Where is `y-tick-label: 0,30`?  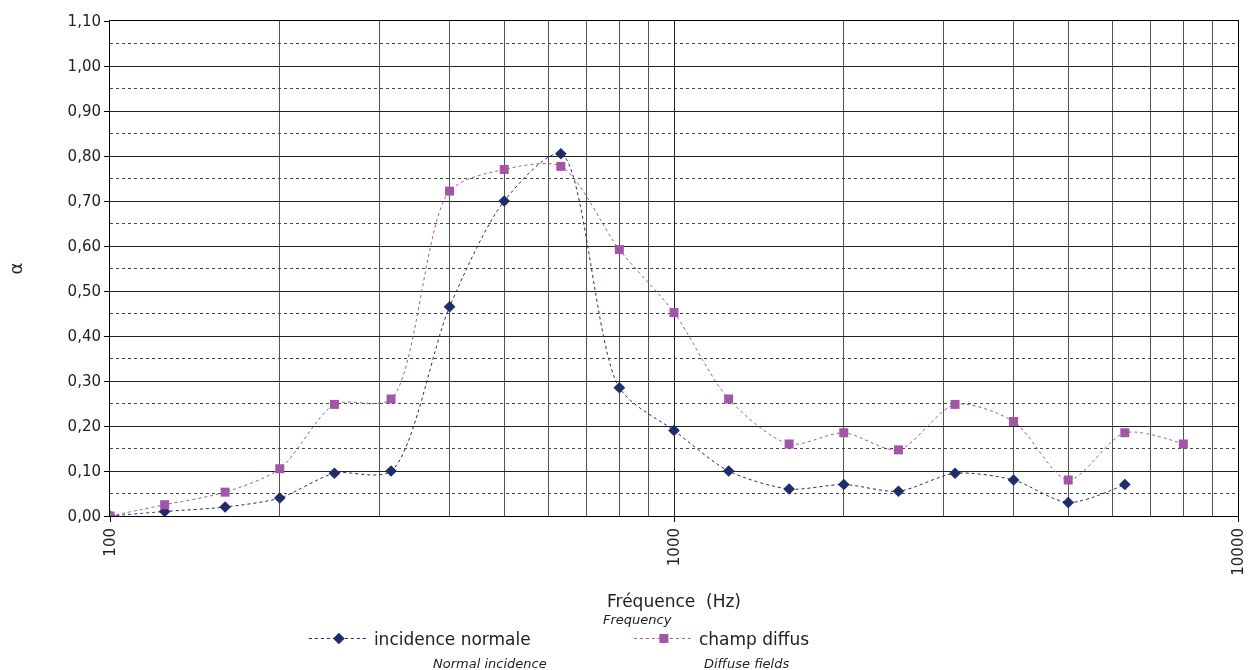
y-tick-label: 0,30 is located at coordinates (84, 381).